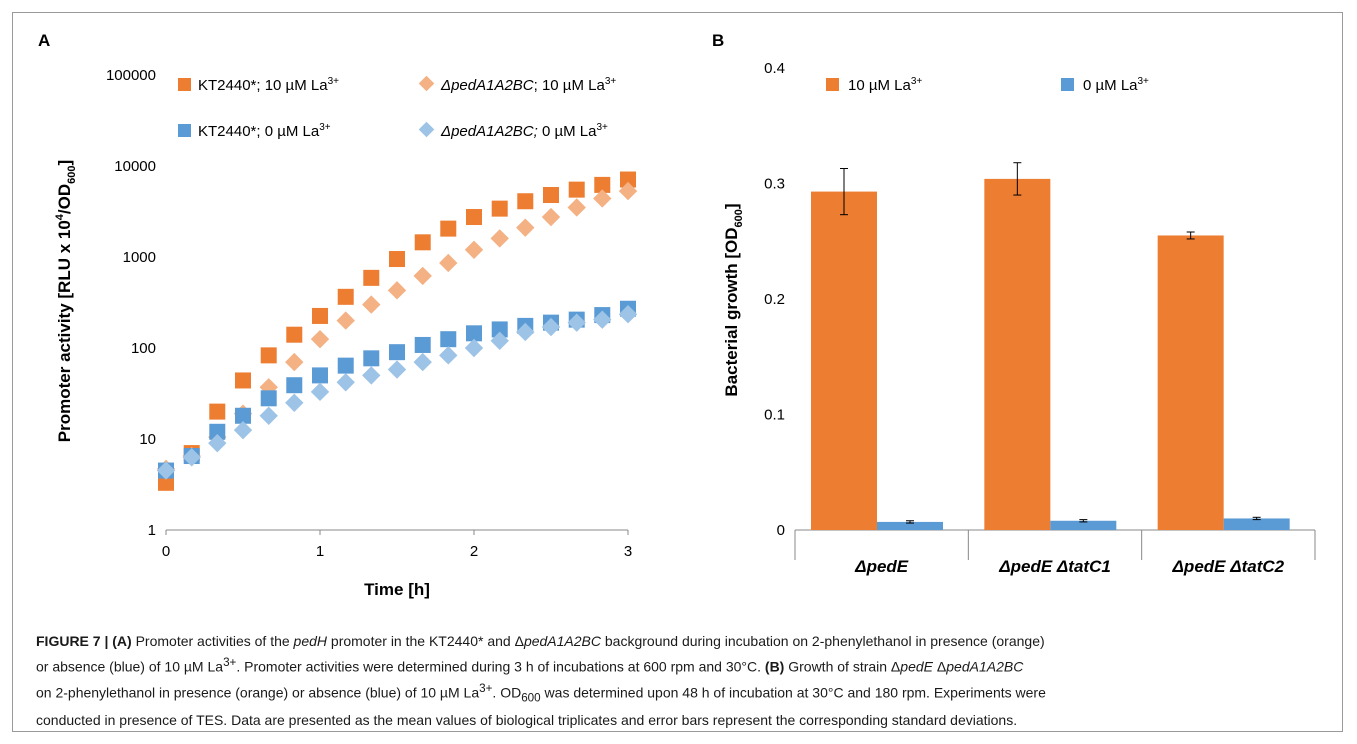 This screenshot has height=744, width=1357. I want to click on chart-a-ytick-3: 1000, so click(139, 257).